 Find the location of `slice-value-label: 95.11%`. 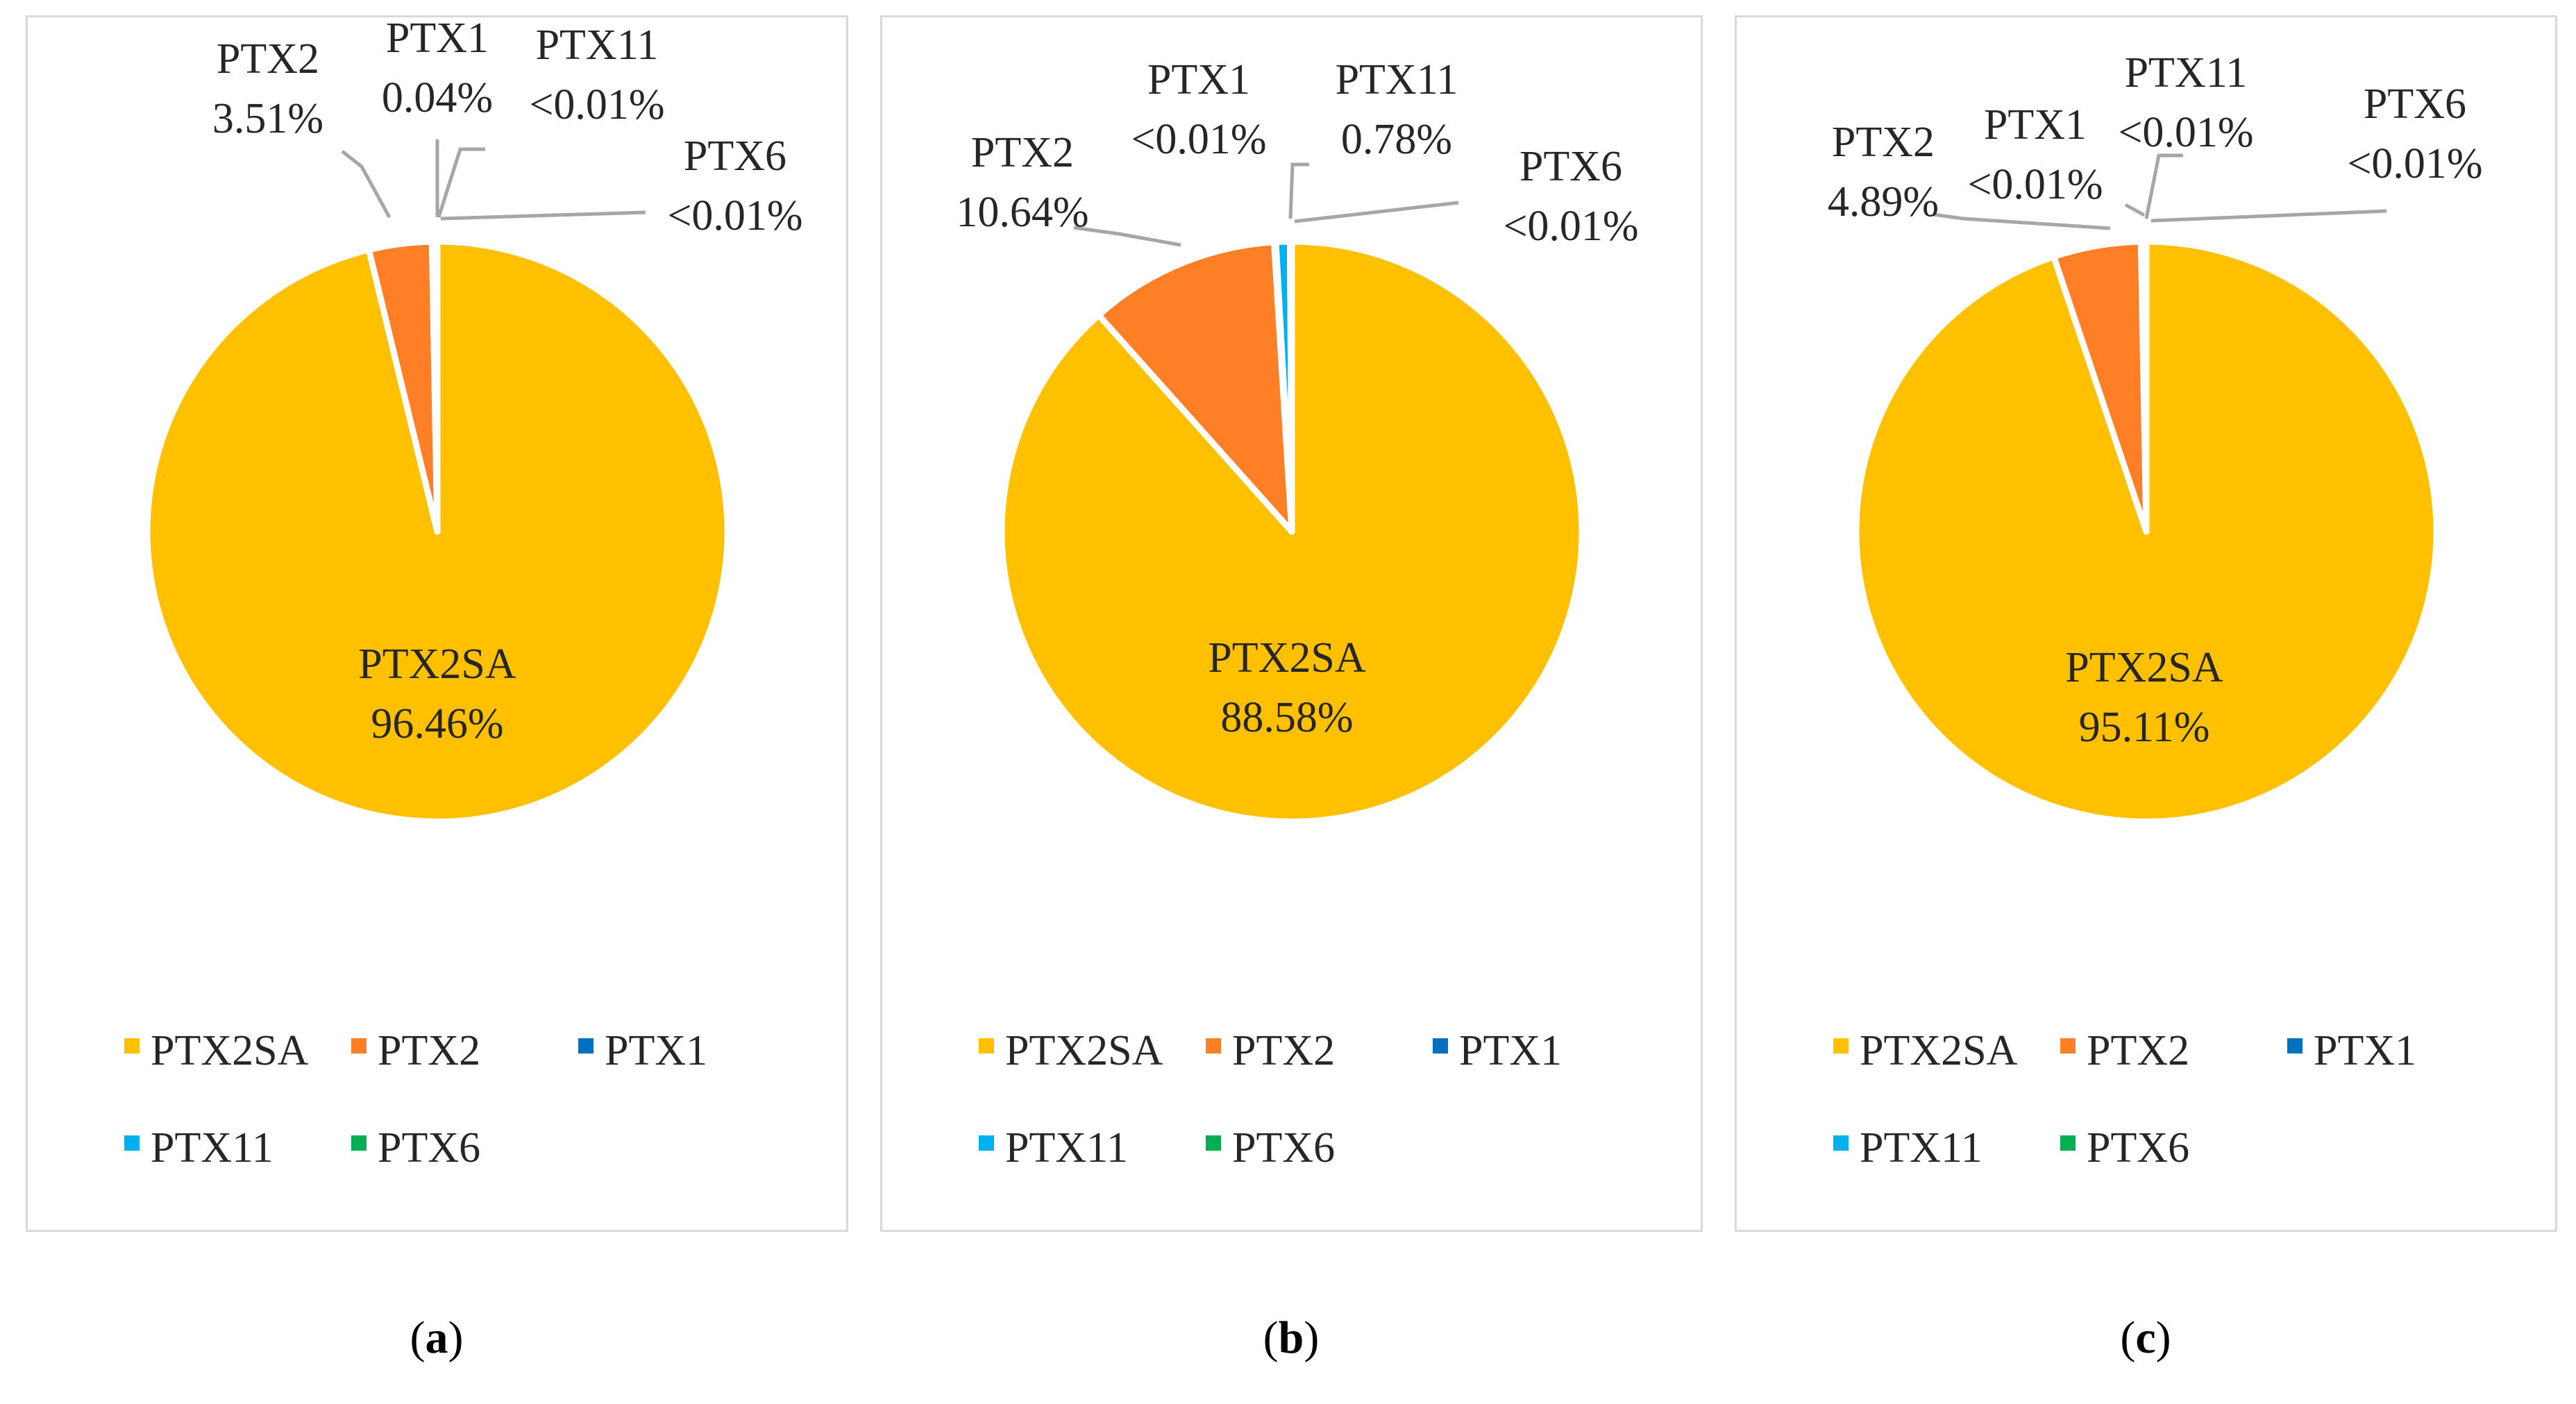

slice-value-label: 95.11% is located at coordinates (2144, 728).